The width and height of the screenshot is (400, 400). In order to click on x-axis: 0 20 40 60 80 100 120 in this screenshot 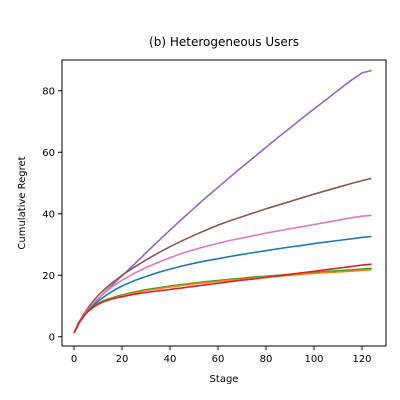, I will do `click(221, 355)`.